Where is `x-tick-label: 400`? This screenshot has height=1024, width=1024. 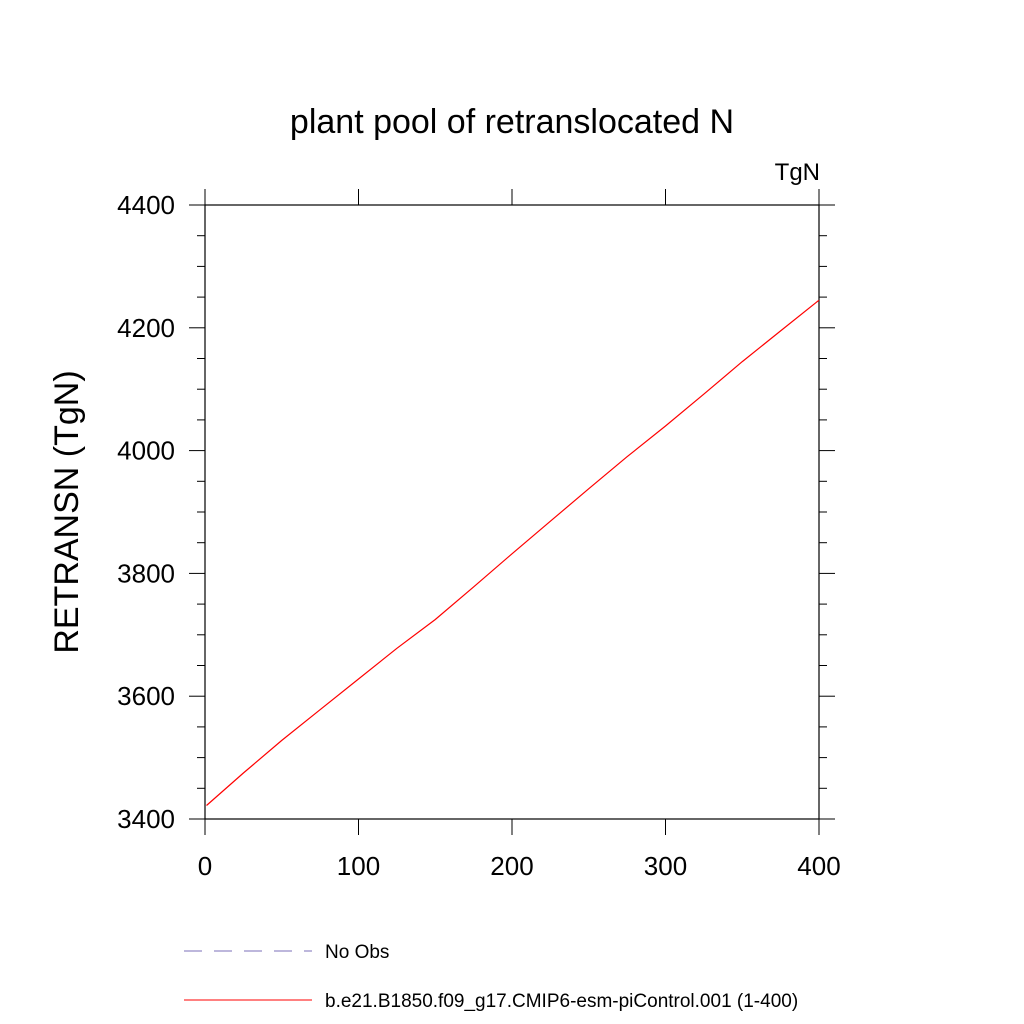 x-tick-label: 400 is located at coordinates (818, 866).